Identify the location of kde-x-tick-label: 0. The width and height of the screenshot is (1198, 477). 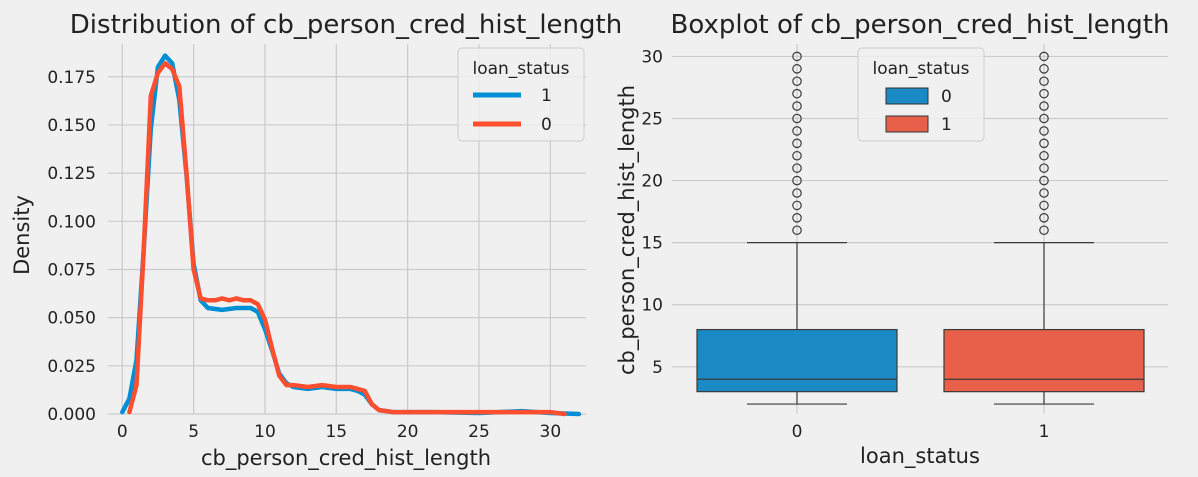
(122, 432).